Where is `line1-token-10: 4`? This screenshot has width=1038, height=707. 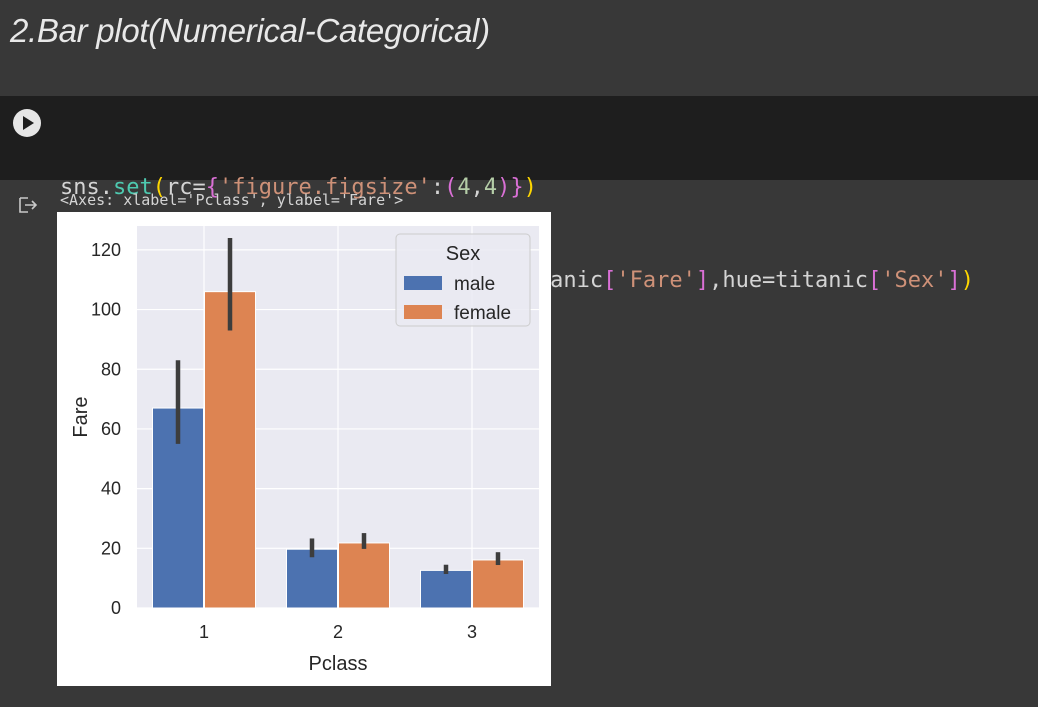 line1-token-10: 4 is located at coordinates (490, 187).